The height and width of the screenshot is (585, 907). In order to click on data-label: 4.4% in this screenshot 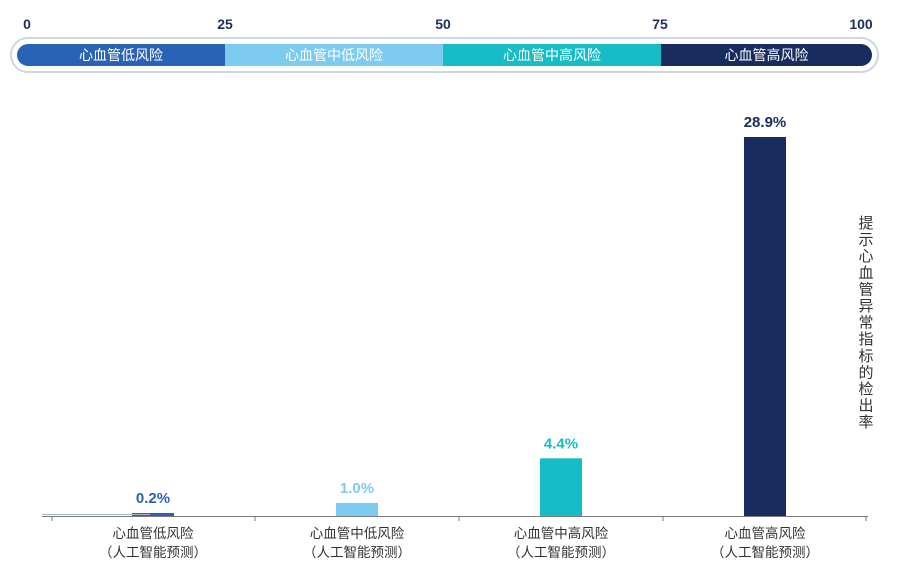, I will do `click(561, 443)`.